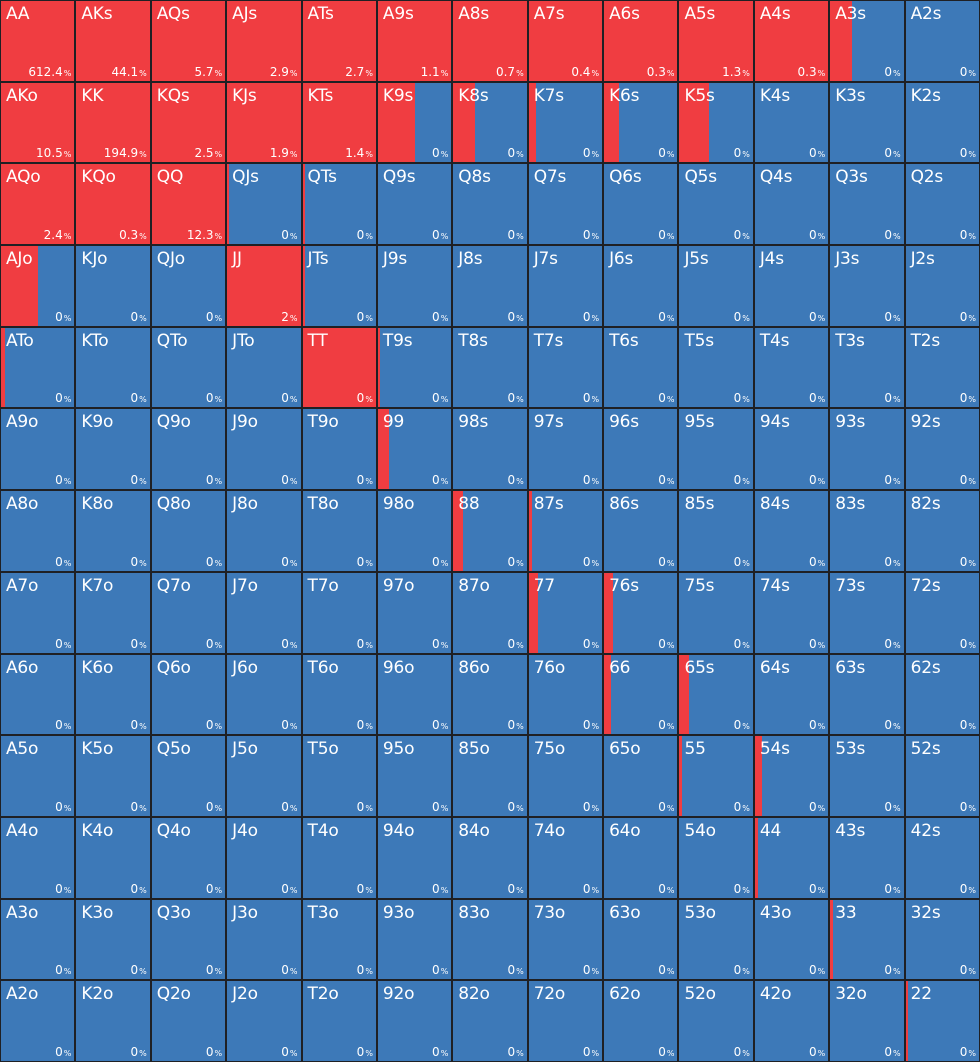 Image resolution: width=980 pixels, height=1062 pixels. What do you see at coordinates (867, 1021) in the screenshot?
I see `hand-cell: 32o 0%` at bounding box center [867, 1021].